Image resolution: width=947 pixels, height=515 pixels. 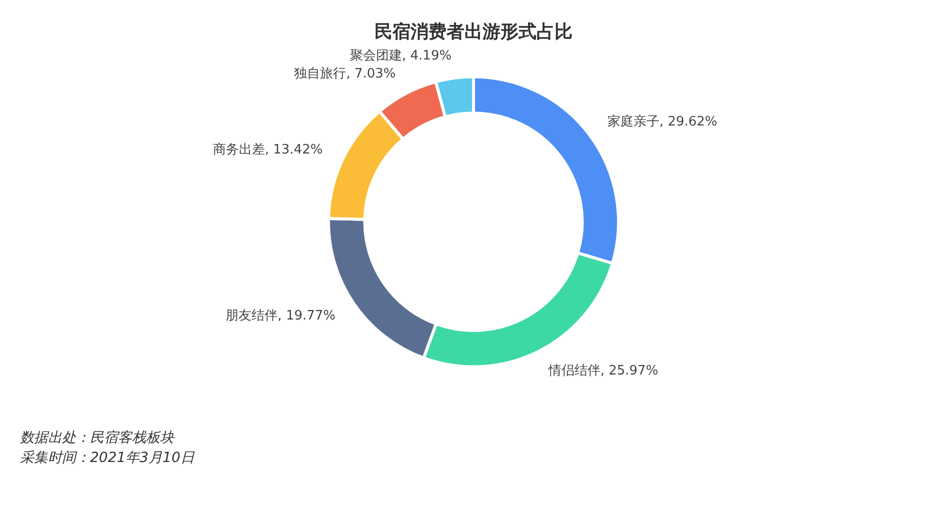 I want to click on slice-label: 独自旅行, 7.03%, so click(x=345, y=74).